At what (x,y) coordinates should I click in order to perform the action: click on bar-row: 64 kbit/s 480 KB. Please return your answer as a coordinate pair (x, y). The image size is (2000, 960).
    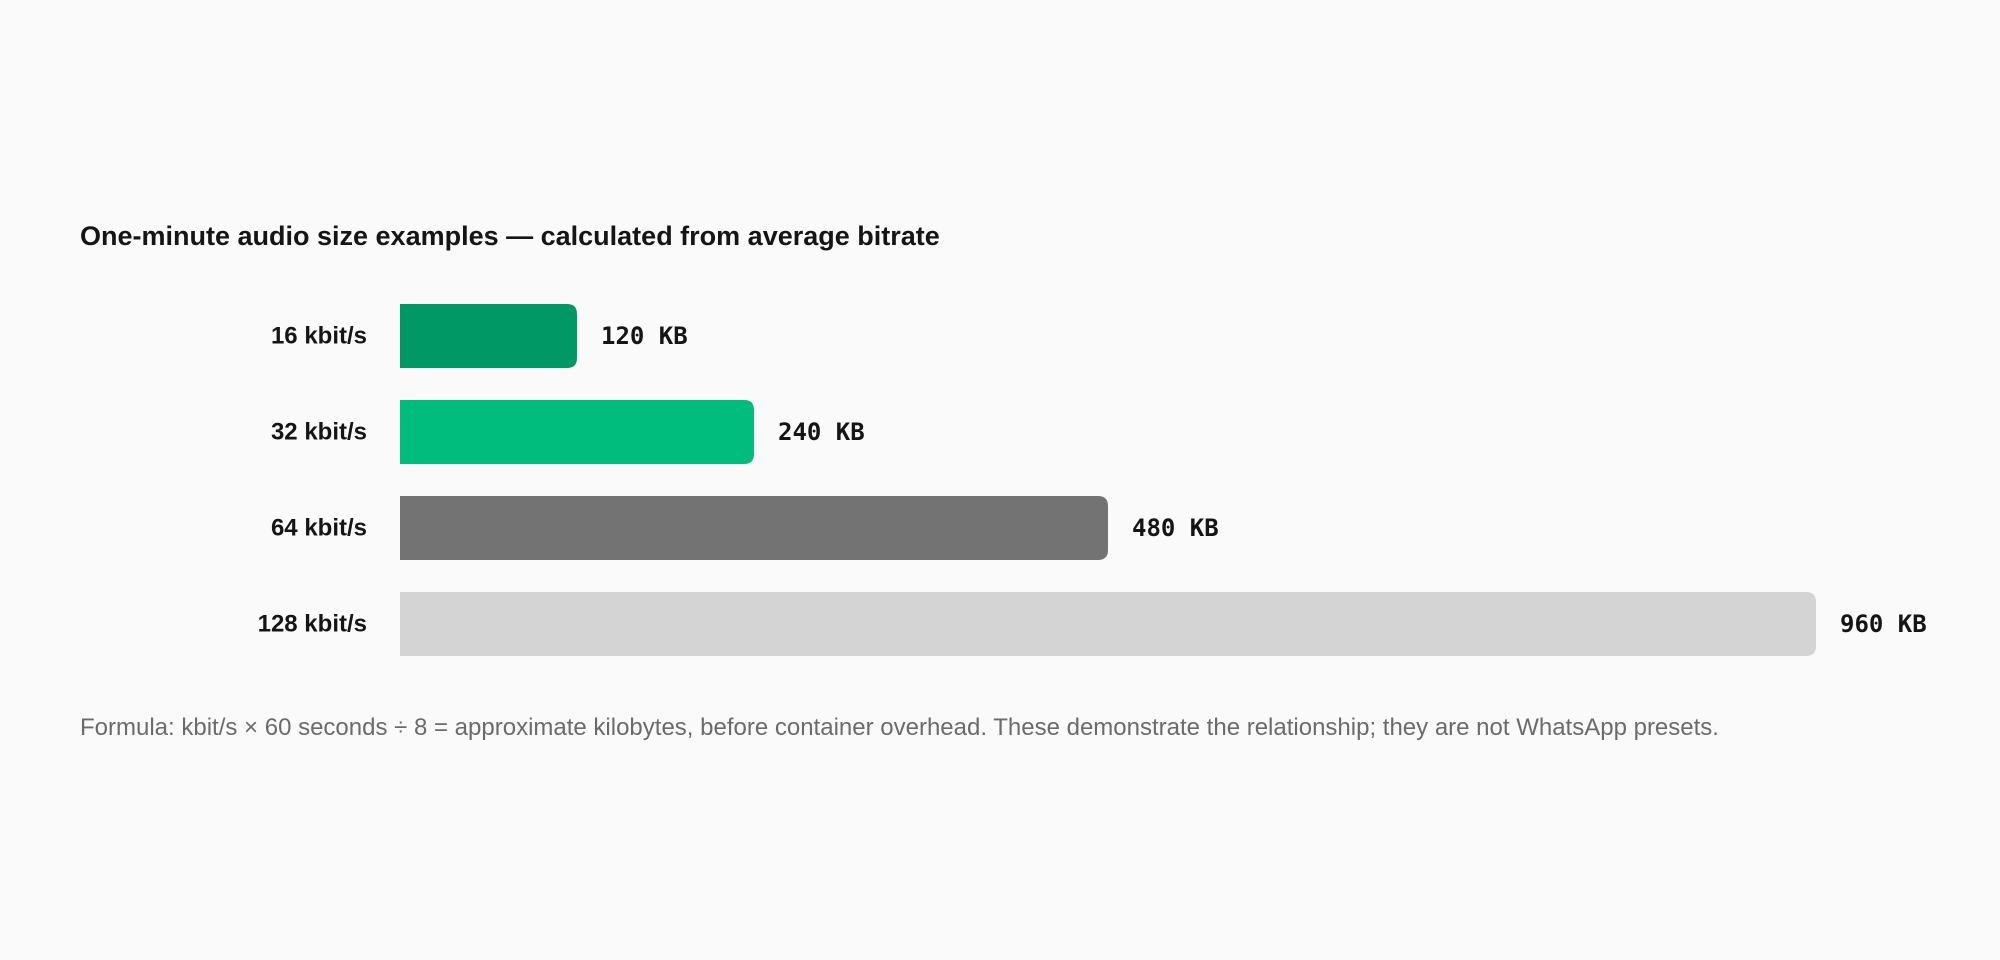
    Looking at the image, I should click on (745, 528).